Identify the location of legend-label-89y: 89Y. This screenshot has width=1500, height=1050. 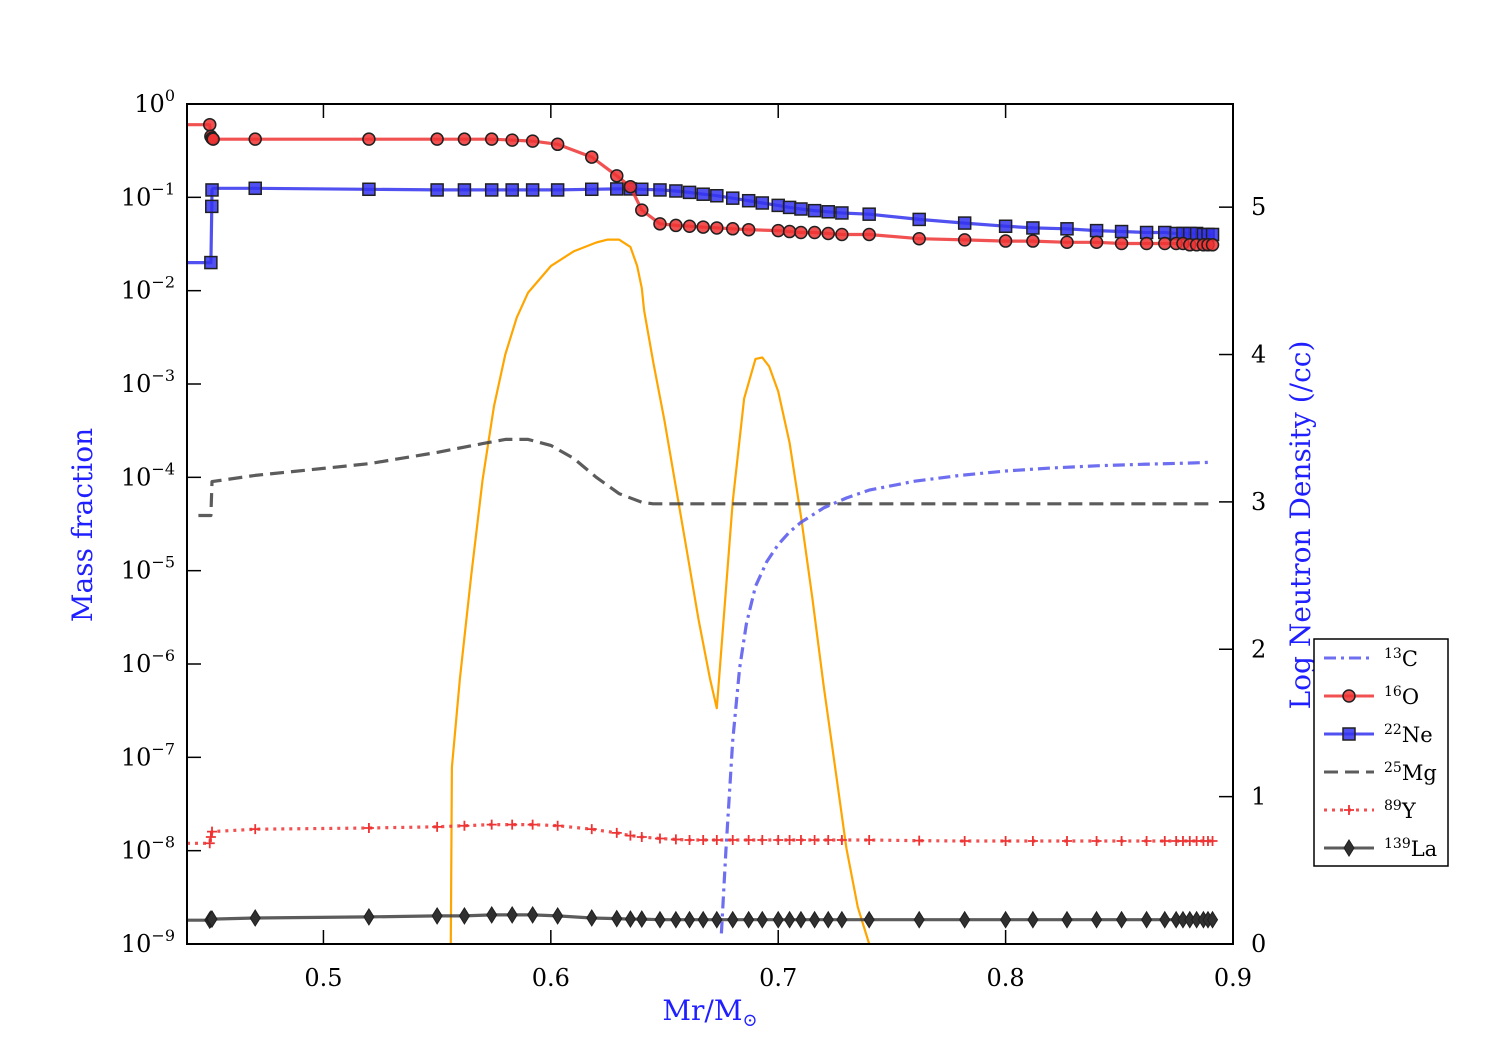
(1400, 810).